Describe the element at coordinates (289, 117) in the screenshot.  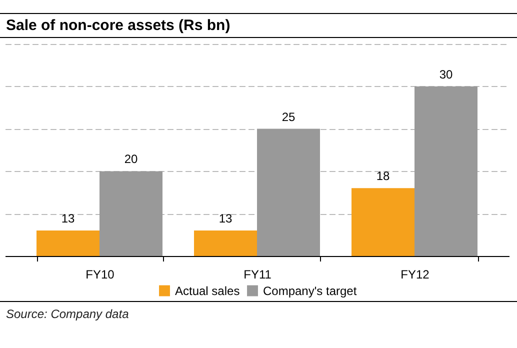
I see `data-label: 25` at that location.